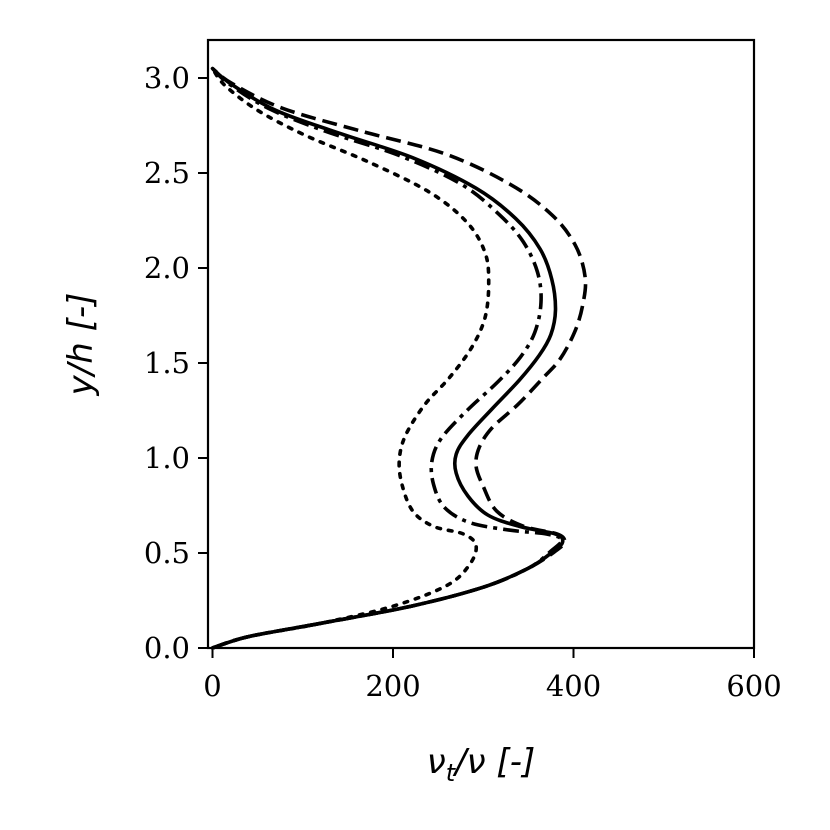 The height and width of the screenshot is (830, 830). What do you see at coordinates (81, 345) in the screenshot?
I see `y-axis-label: y/h [-]` at bounding box center [81, 345].